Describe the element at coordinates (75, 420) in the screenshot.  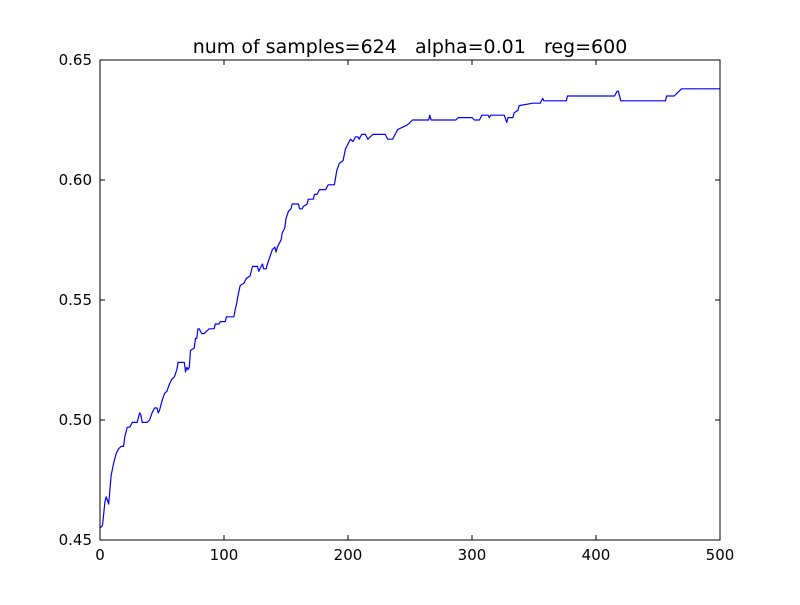
I see `y-tick-label: 0.50` at that location.